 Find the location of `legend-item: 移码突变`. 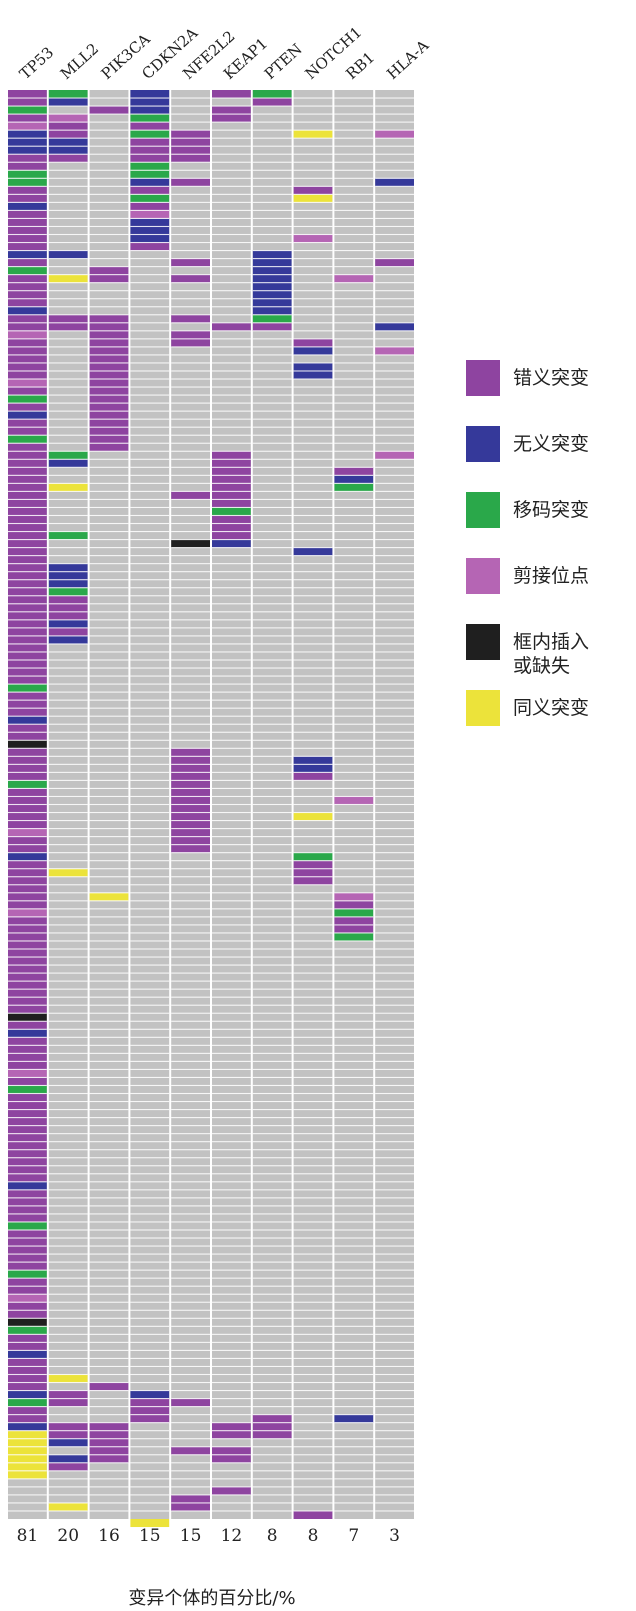

legend-item: 移码突变 is located at coordinates (549, 525).